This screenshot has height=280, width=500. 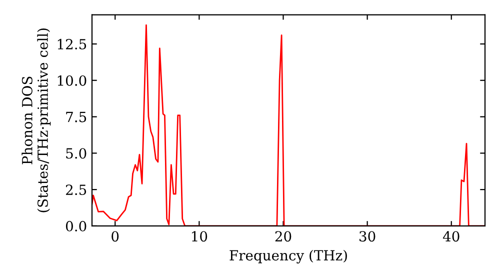 I want to click on x-tick-label: 30, so click(x=368, y=236).